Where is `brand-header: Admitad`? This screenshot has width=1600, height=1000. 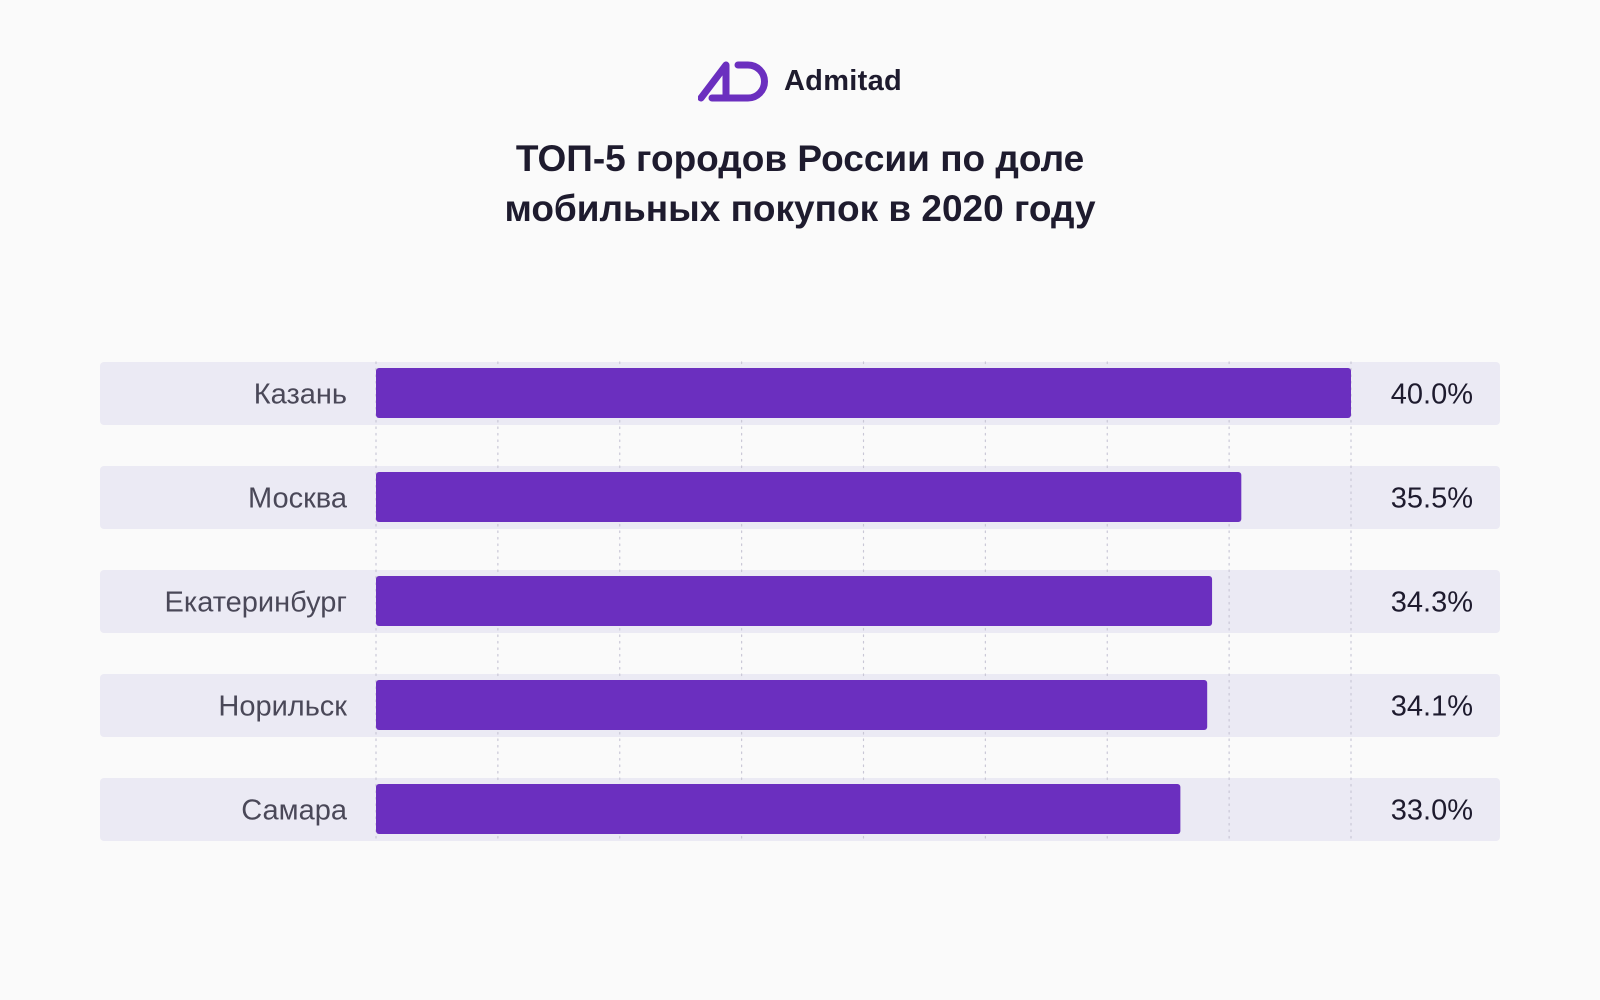
brand-header: Admitad is located at coordinates (800, 81).